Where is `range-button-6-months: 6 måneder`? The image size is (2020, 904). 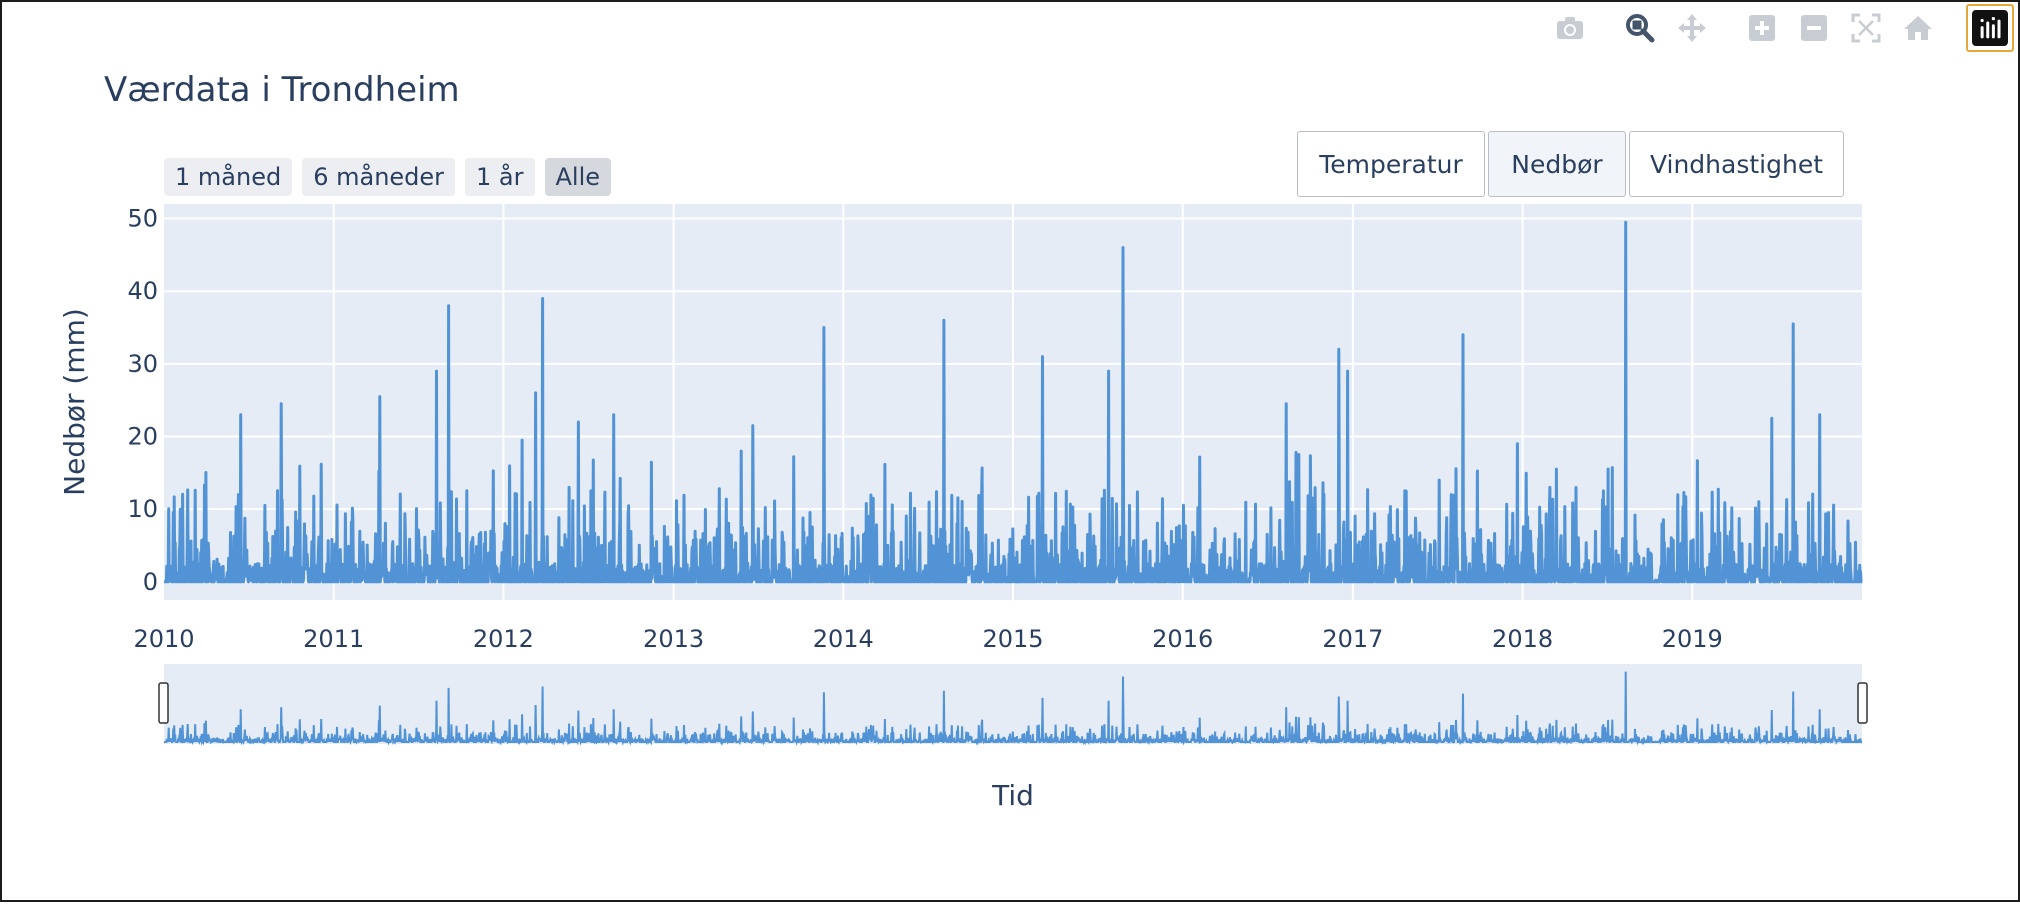
range-button-6-months: 6 måneder is located at coordinates (379, 177).